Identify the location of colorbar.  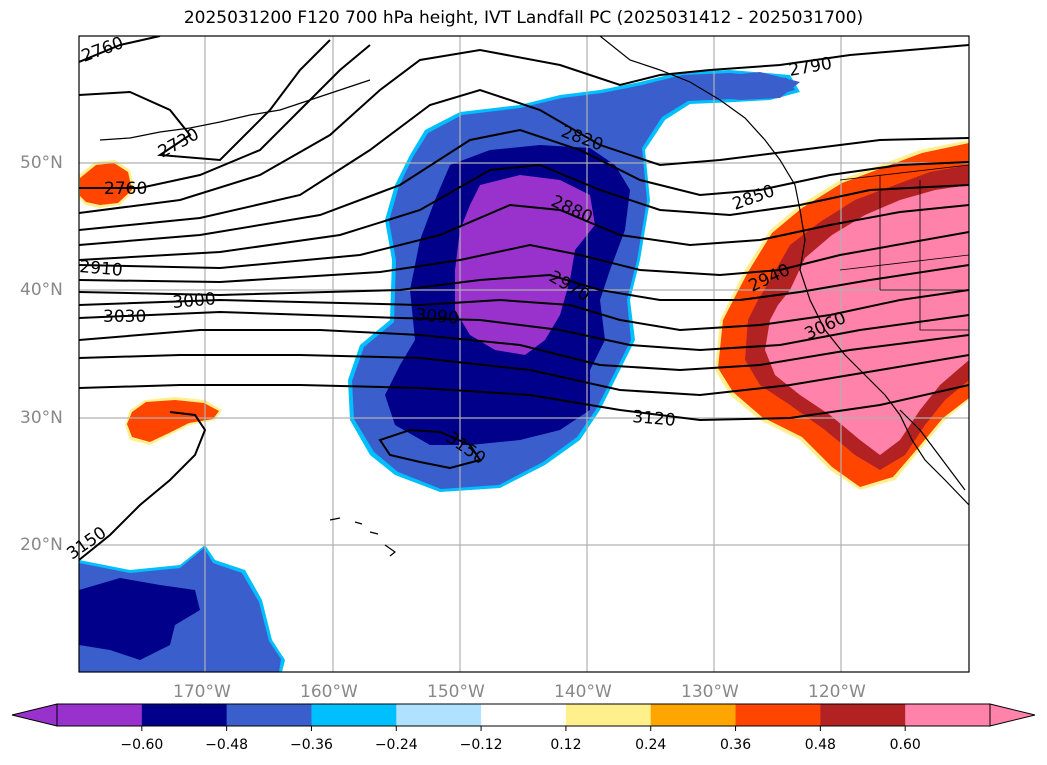
(523, 717).